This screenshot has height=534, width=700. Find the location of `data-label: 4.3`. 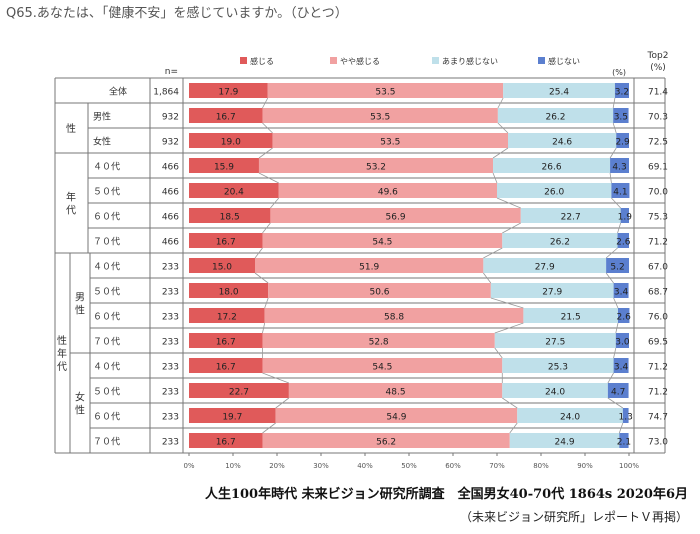

data-label: 4.3 is located at coordinates (619, 168).